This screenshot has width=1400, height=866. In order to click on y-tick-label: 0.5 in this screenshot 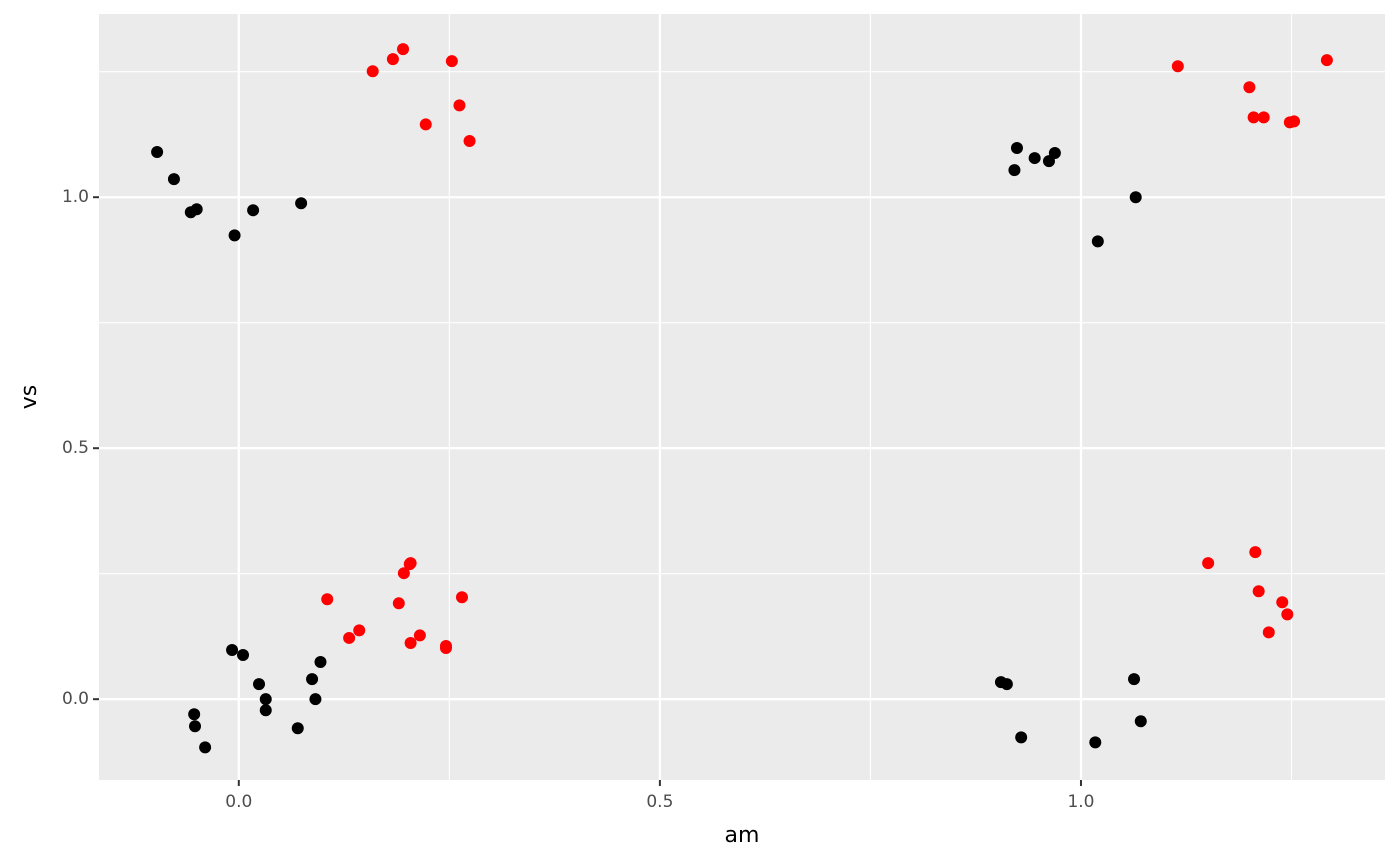, I will do `click(75, 448)`.